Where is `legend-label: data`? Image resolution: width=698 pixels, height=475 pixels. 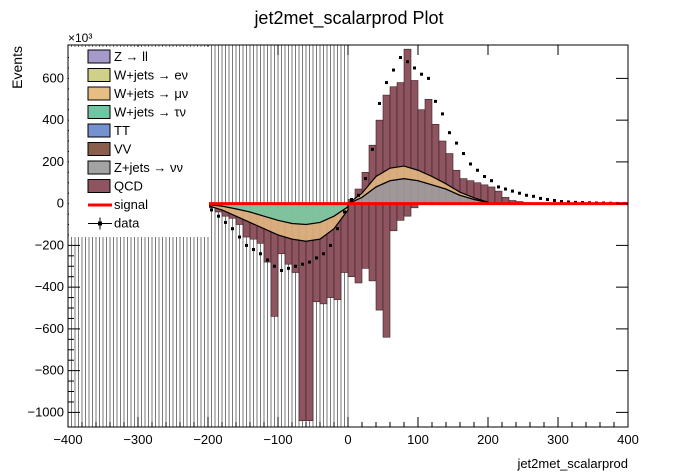 legend-label: data is located at coordinates (127, 223).